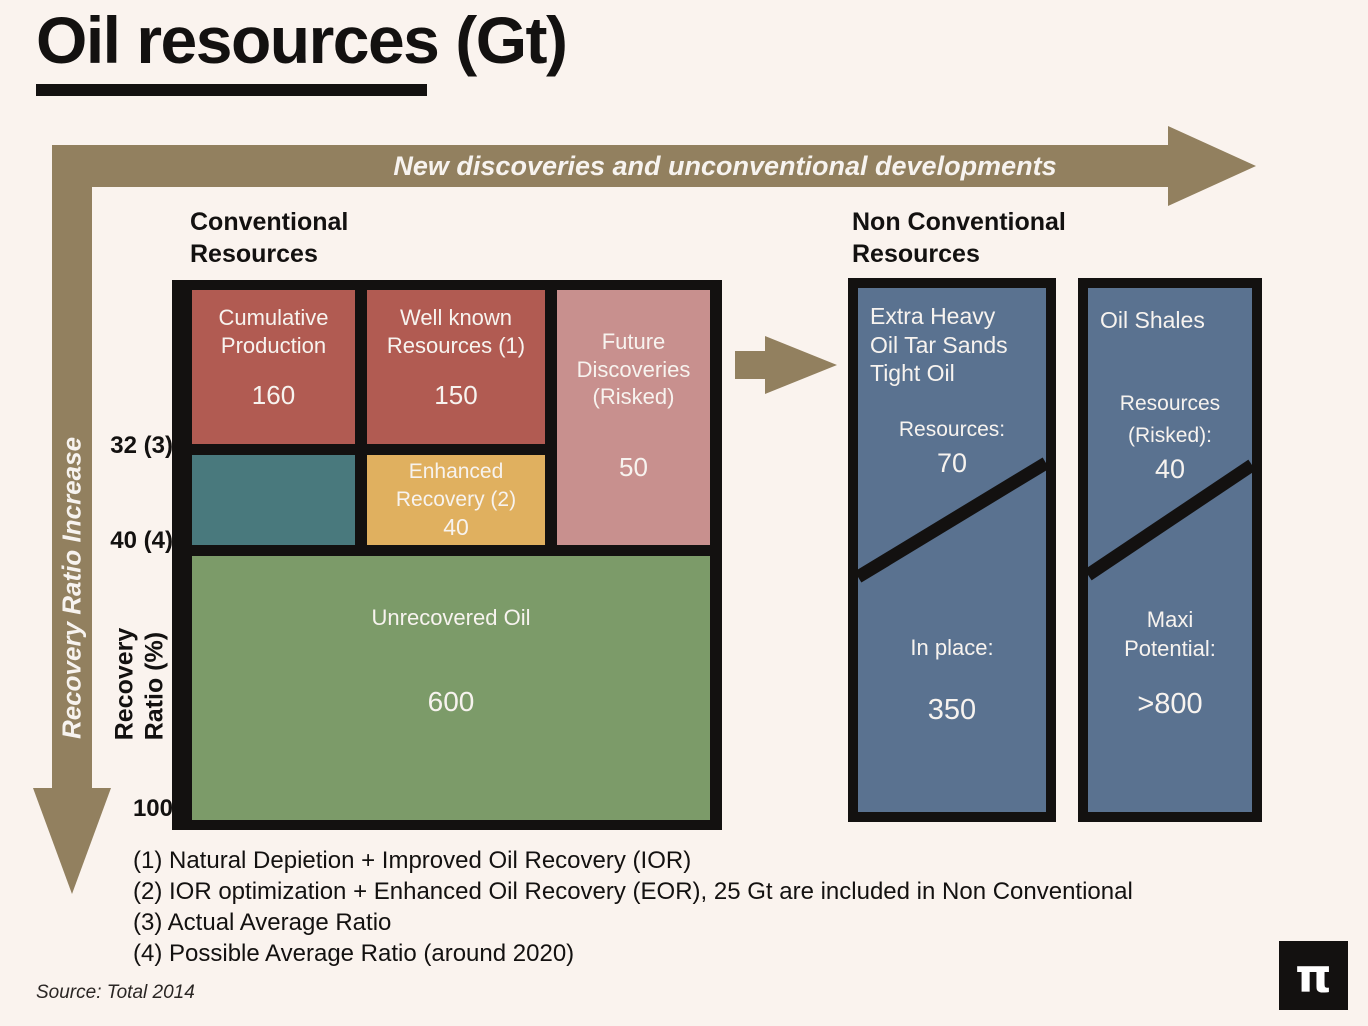  I want to click on block-value: 600, so click(451, 701).